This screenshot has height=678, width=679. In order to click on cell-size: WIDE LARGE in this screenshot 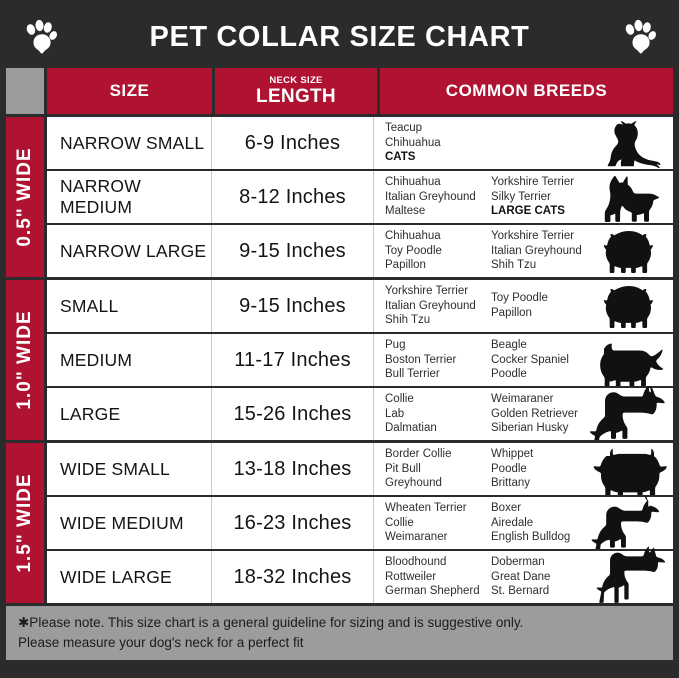, I will do `click(129, 577)`.